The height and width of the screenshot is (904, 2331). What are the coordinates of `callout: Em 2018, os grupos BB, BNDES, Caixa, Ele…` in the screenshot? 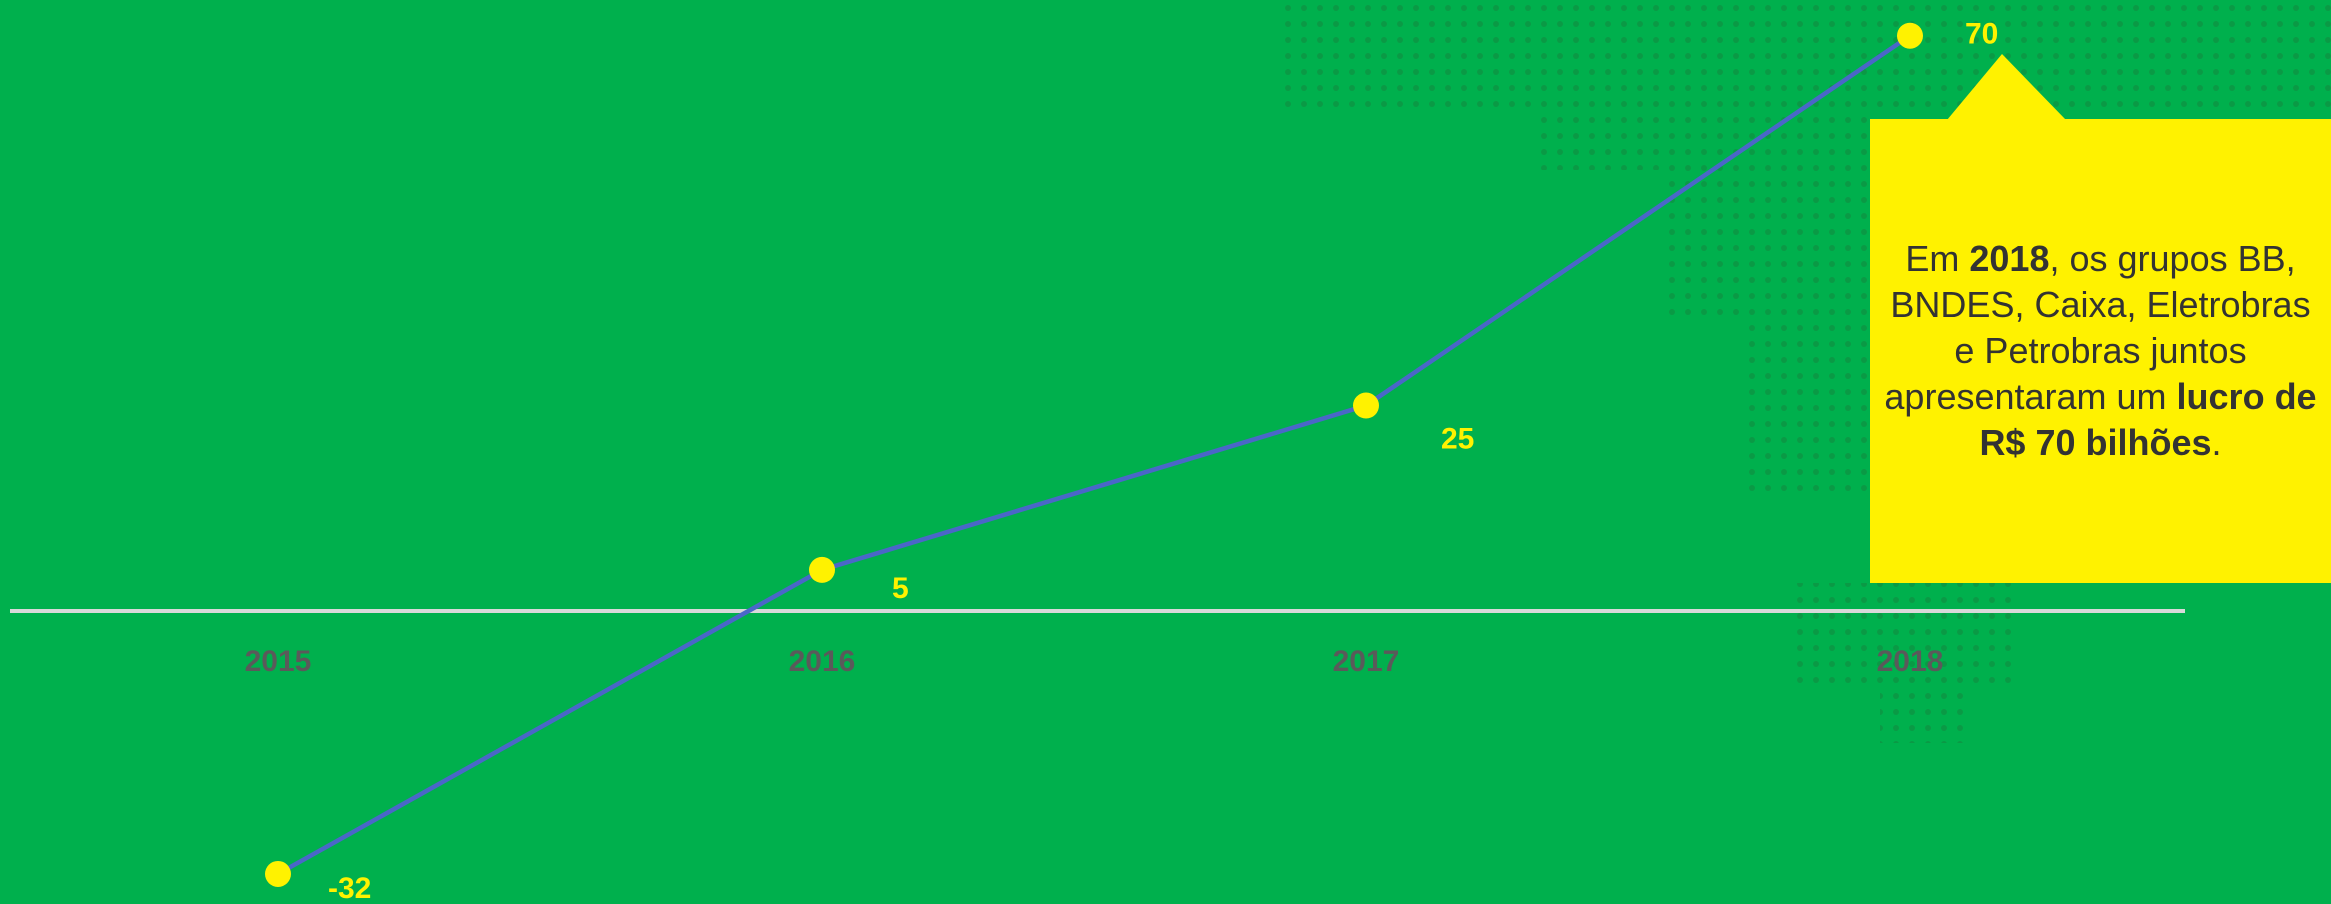 It's located at (2100, 351).